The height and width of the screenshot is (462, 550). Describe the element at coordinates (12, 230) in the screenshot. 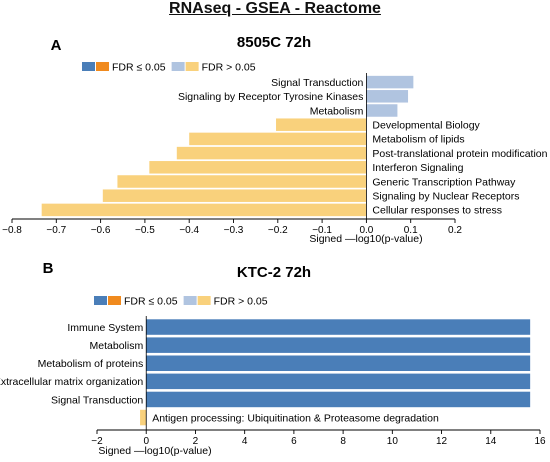

I see `x-tick-label: −0.8` at that location.